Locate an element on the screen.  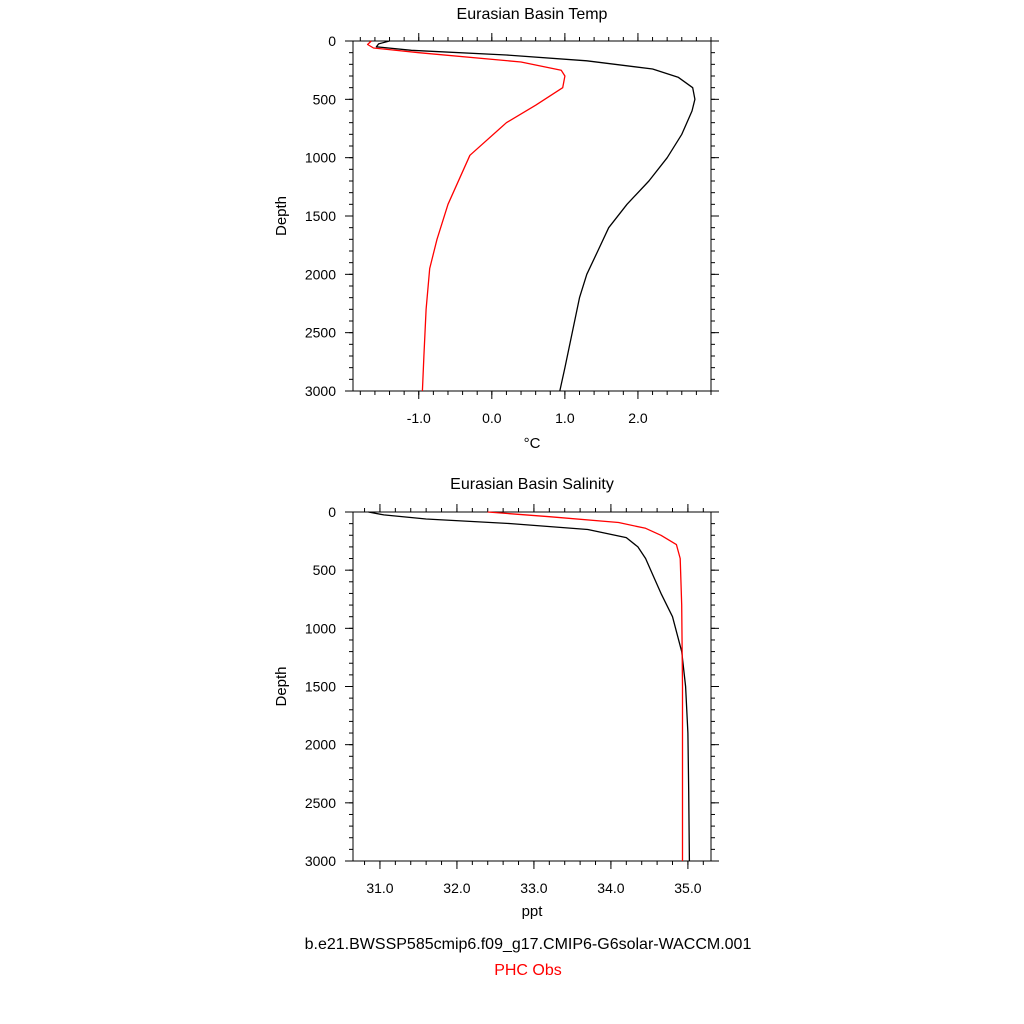
chart-title: Eurasian Basin Salinity is located at coordinates (532, 484).